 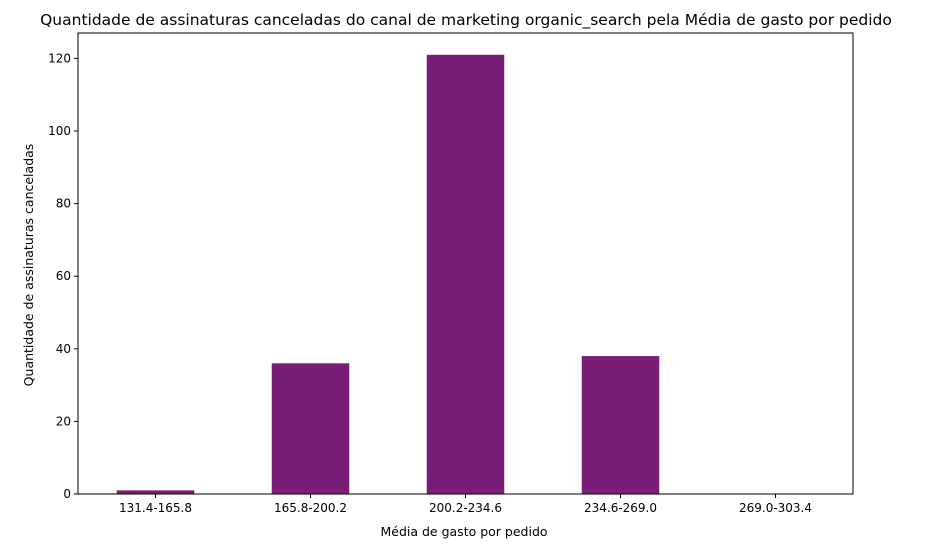 What do you see at coordinates (465, 274) in the screenshot?
I see `bar-200.2-234.6` at bounding box center [465, 274].